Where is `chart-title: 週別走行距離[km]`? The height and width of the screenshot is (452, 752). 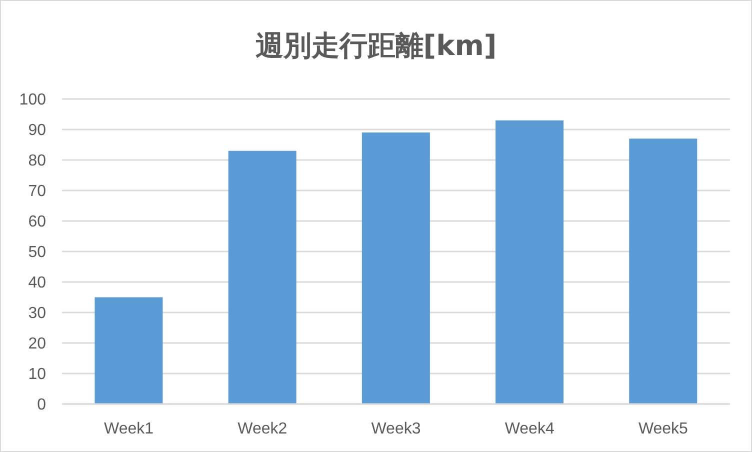 chart-title: 週別走行距離[km] is located at coordinates (376, 46).